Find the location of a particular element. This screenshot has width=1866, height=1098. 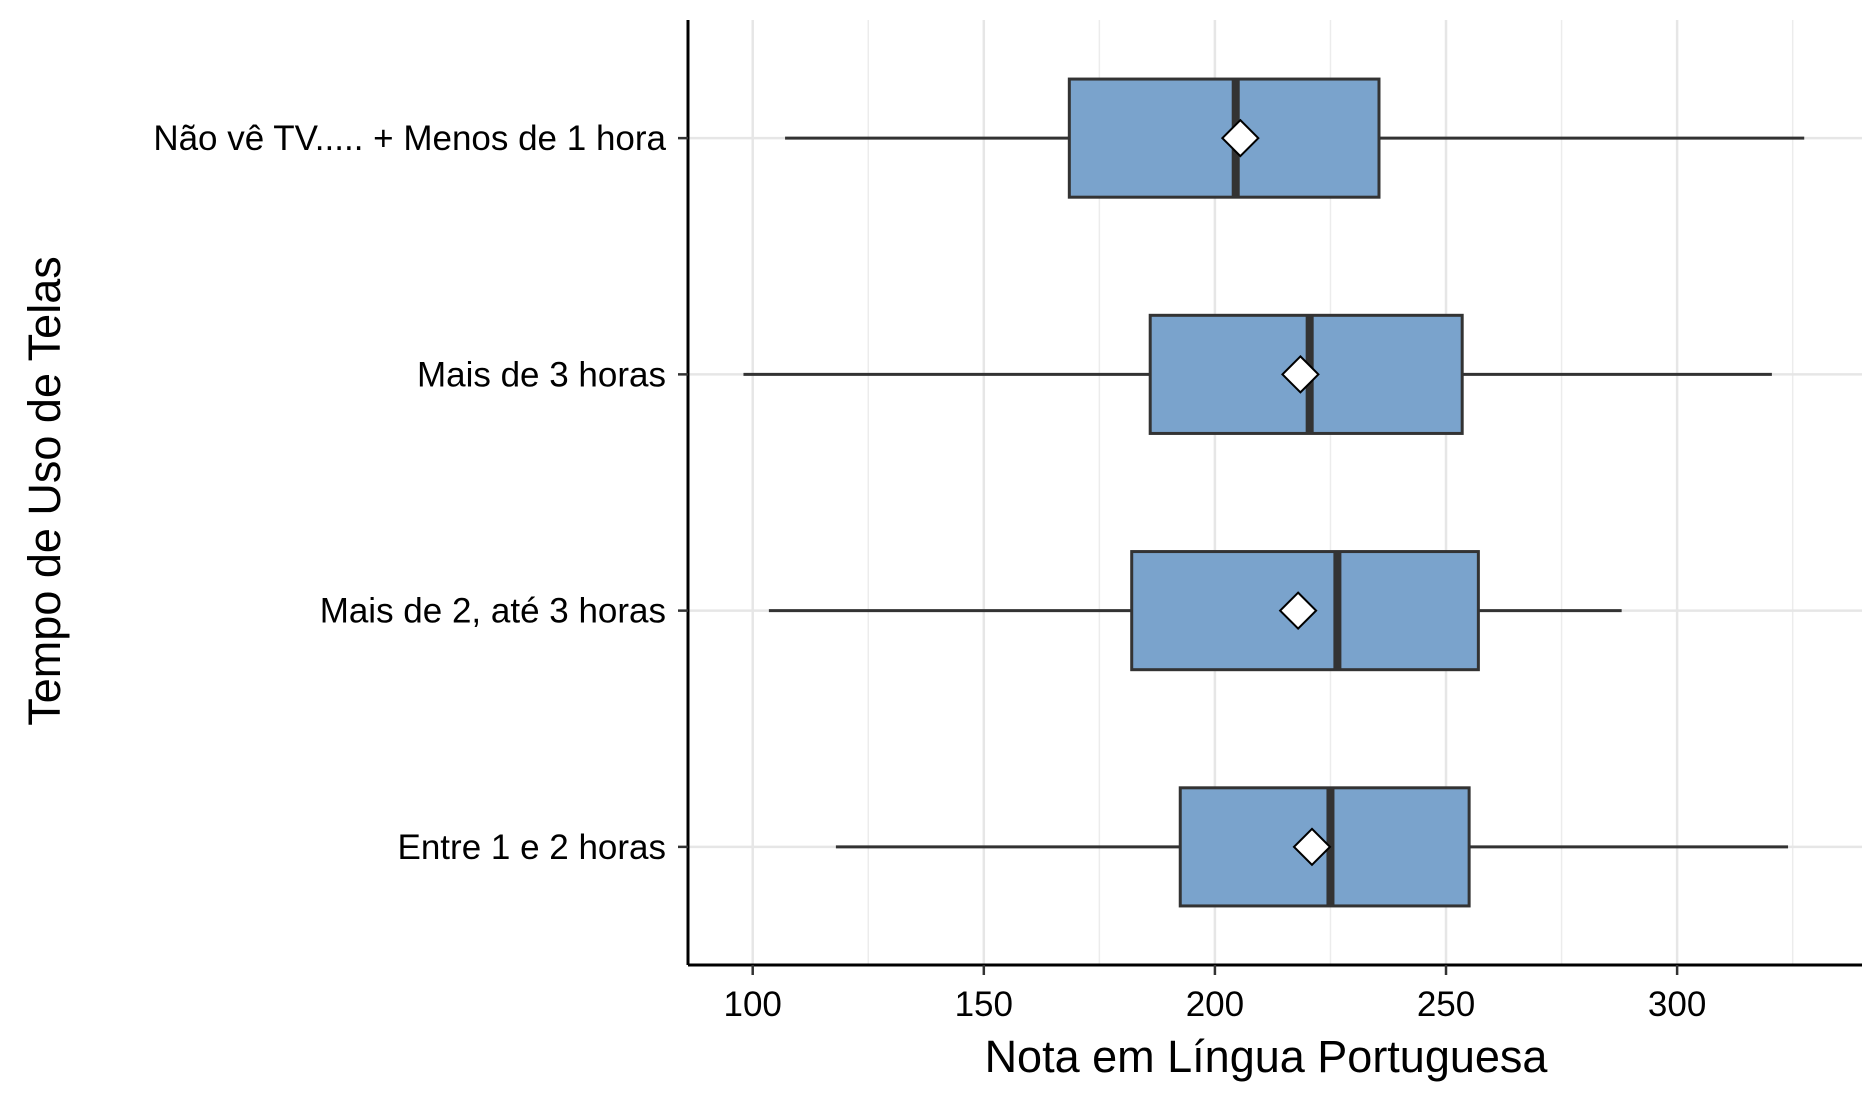

y-tick-label: Entre 1 e 2 horas is located at coordinates (532, 847).